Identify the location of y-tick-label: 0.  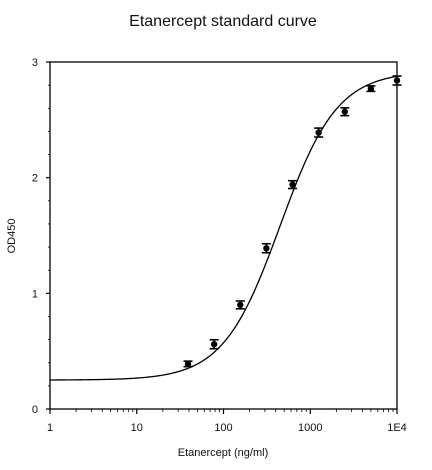
(35, 410).